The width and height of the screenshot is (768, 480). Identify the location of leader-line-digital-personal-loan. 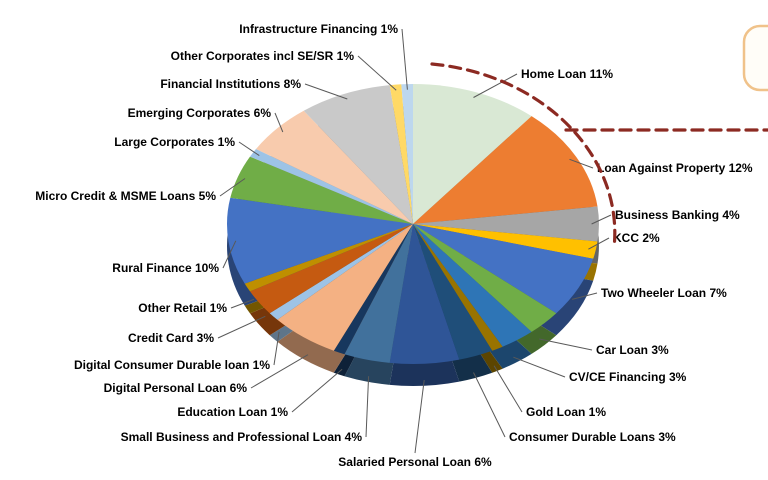
(279, 371).